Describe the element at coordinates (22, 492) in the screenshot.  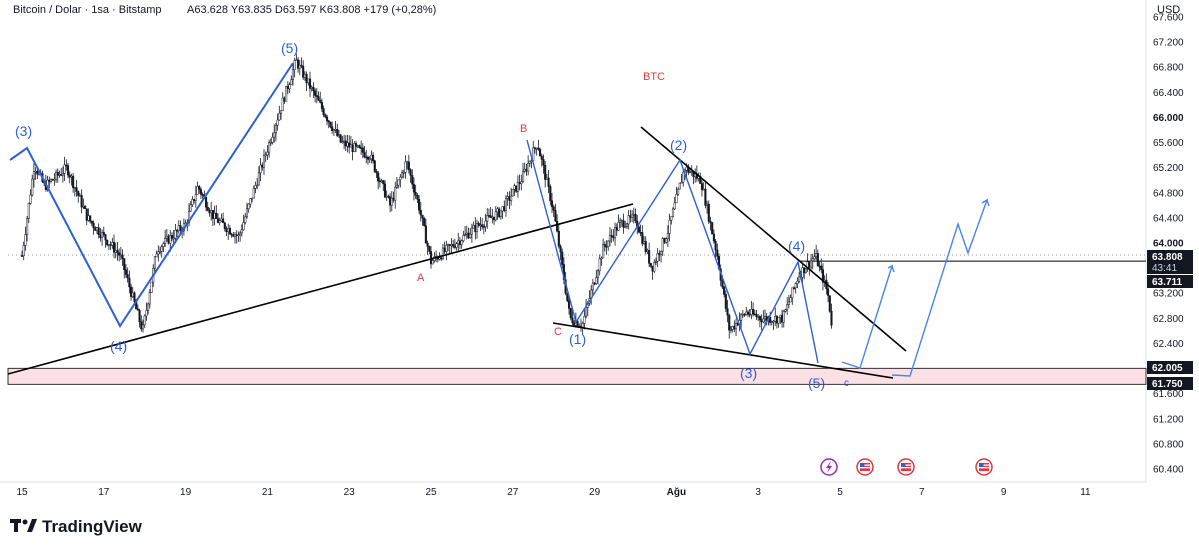
I see `time-tick-label: 15` at that location.